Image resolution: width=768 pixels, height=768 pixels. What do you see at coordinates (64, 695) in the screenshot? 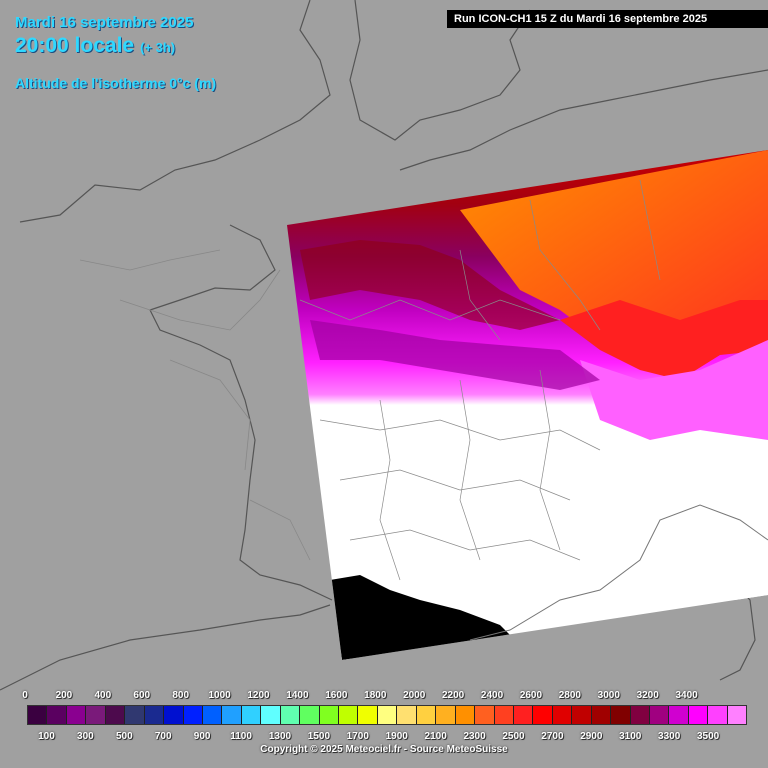
I see `legend-label: 200` at bounding box center [64, 695].